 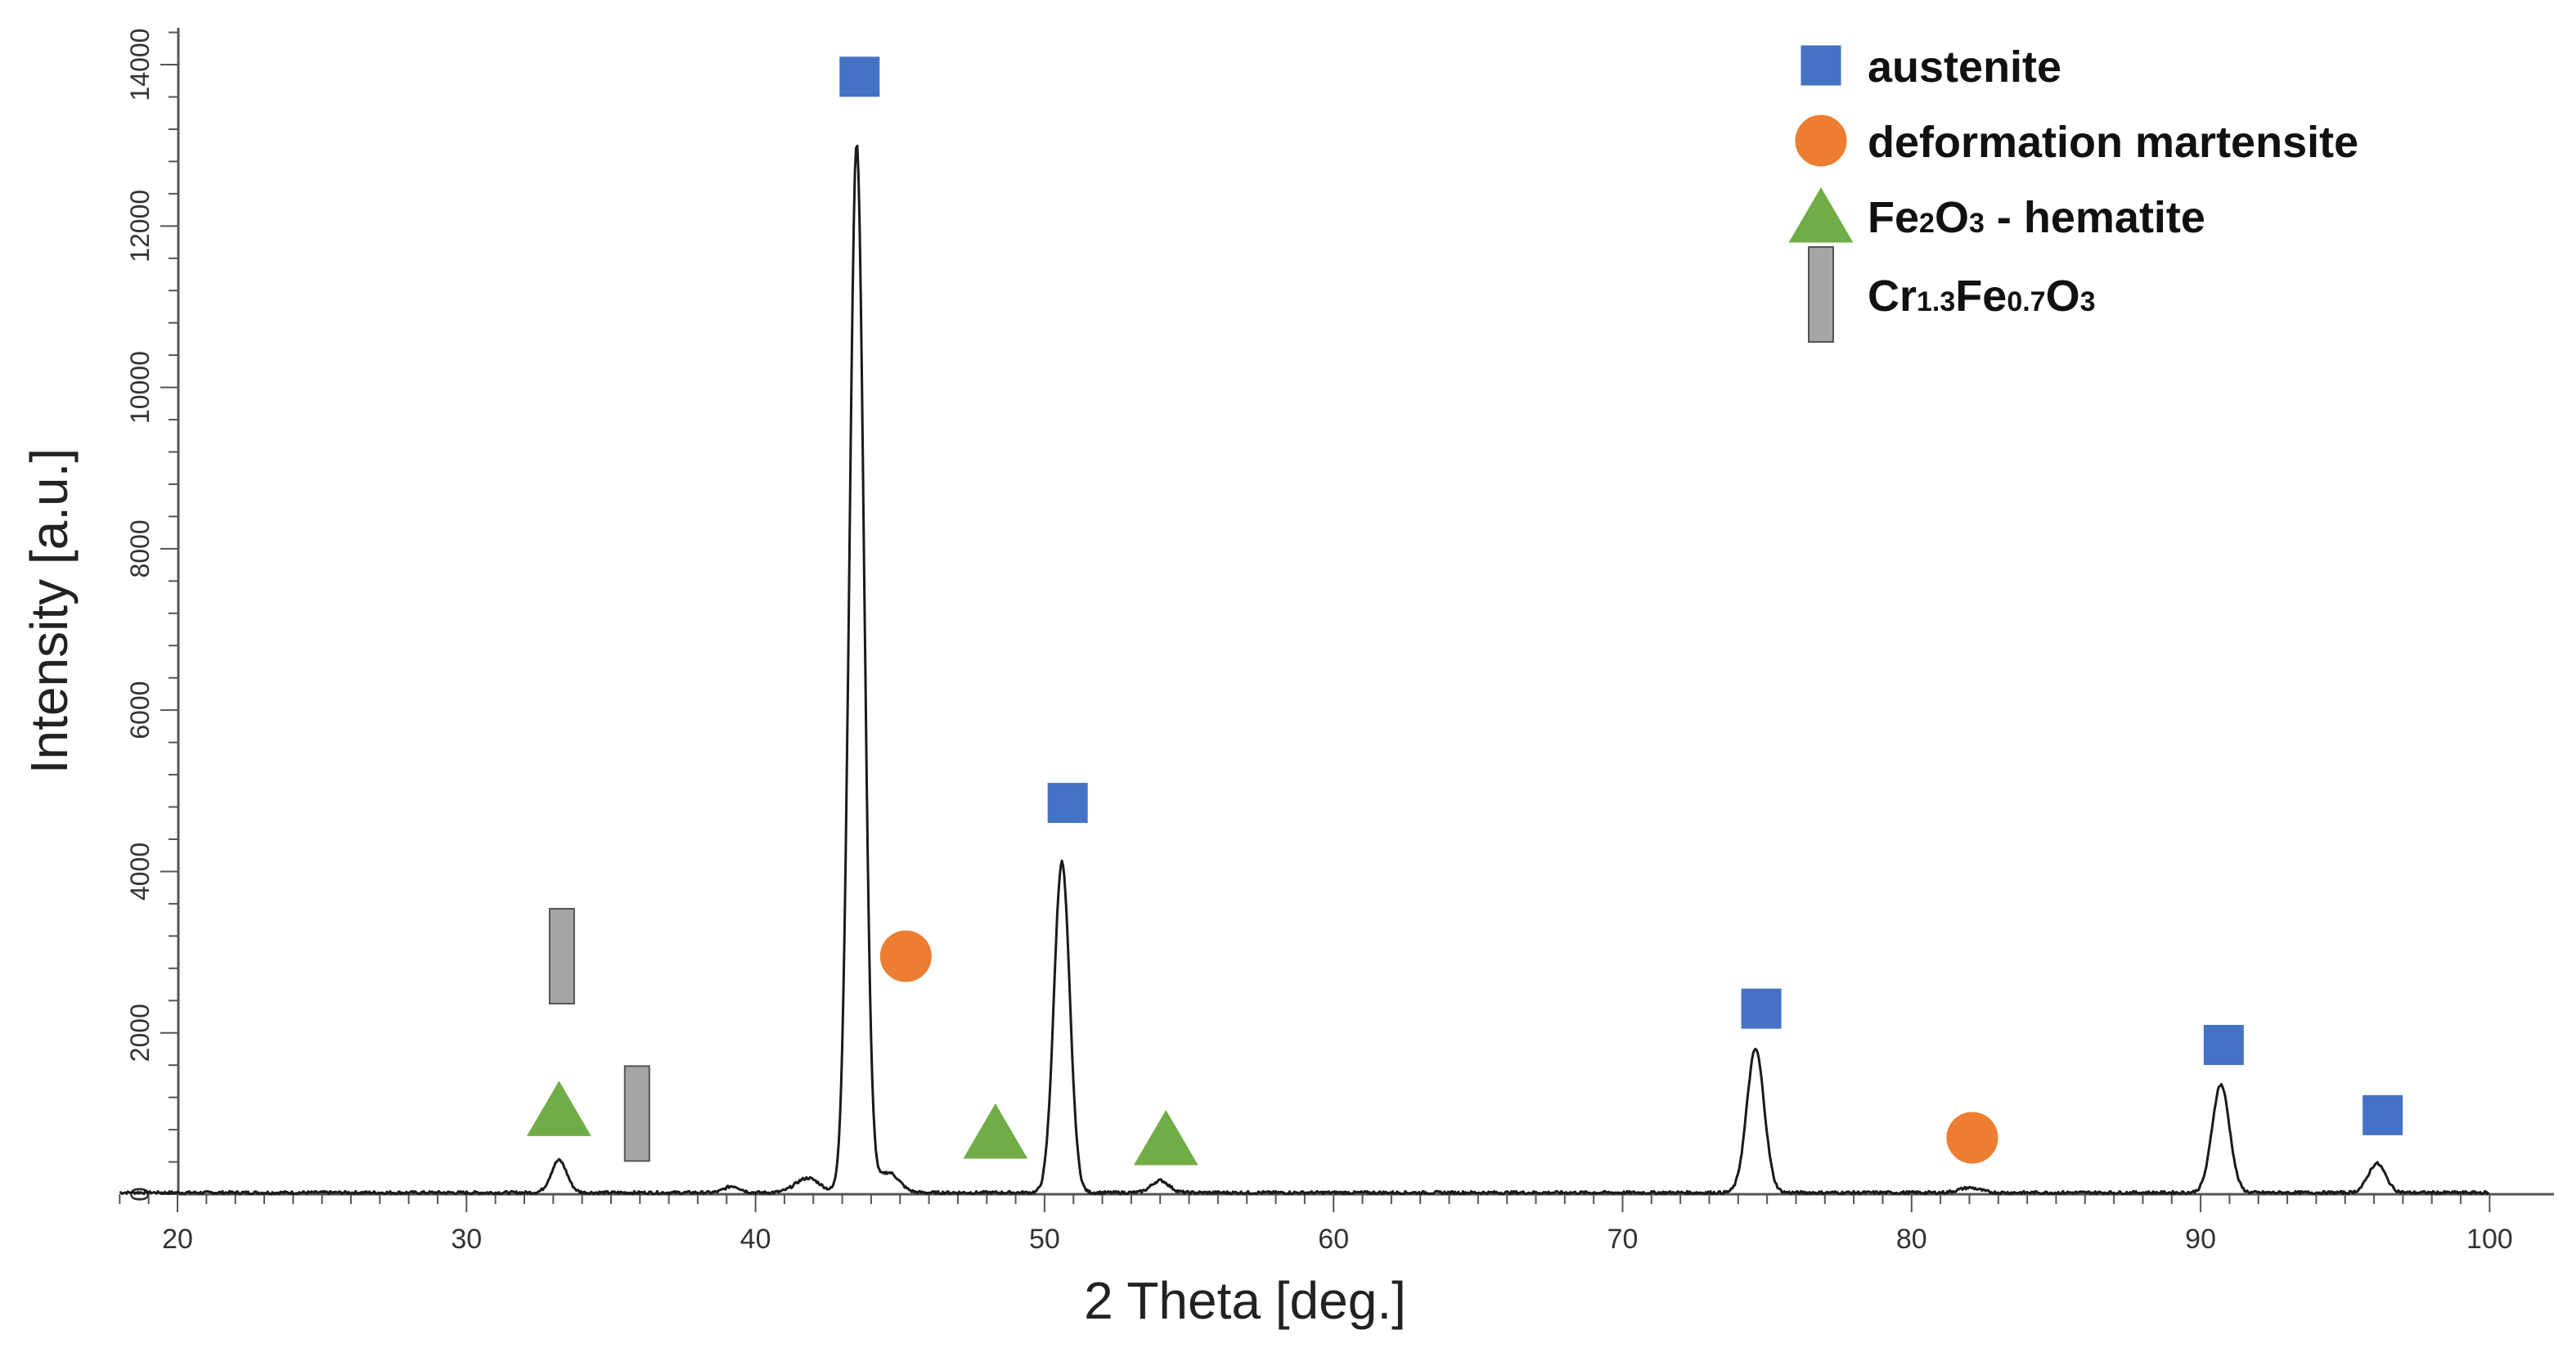 I want to click on legend-marker-bar, so click(x=1821, y=294).